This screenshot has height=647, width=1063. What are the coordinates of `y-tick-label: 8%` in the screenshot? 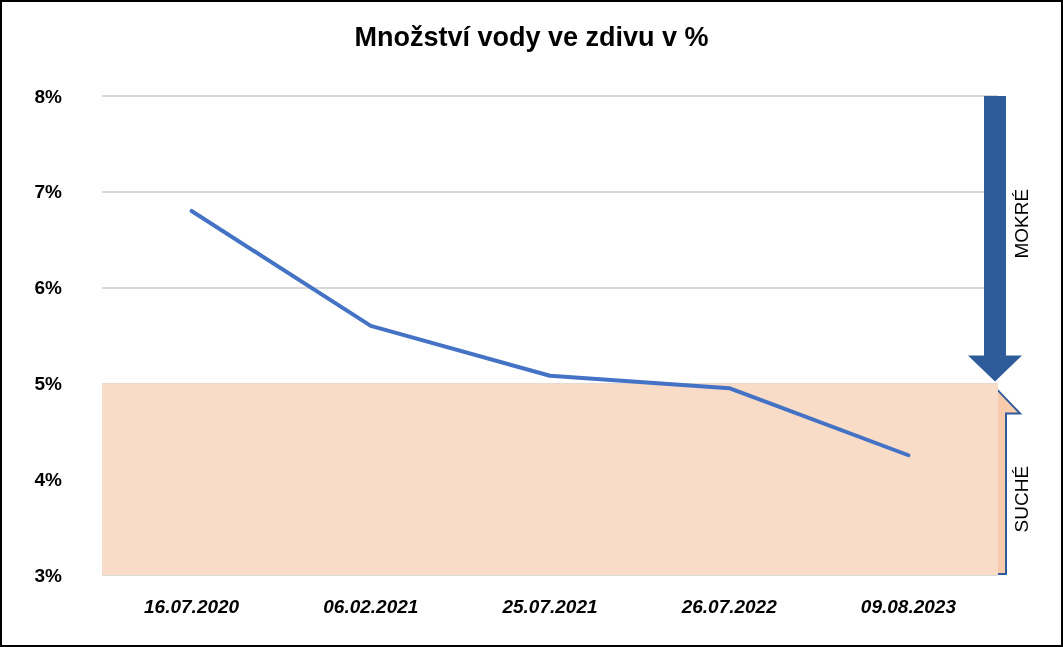 It's located at (48, 96).